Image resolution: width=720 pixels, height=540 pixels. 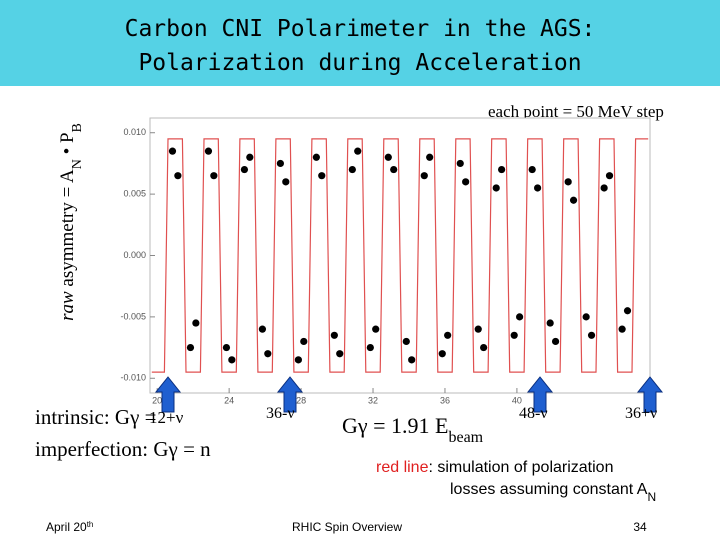 I want to click on y-label-part: raw, so click(x=67, y=306).